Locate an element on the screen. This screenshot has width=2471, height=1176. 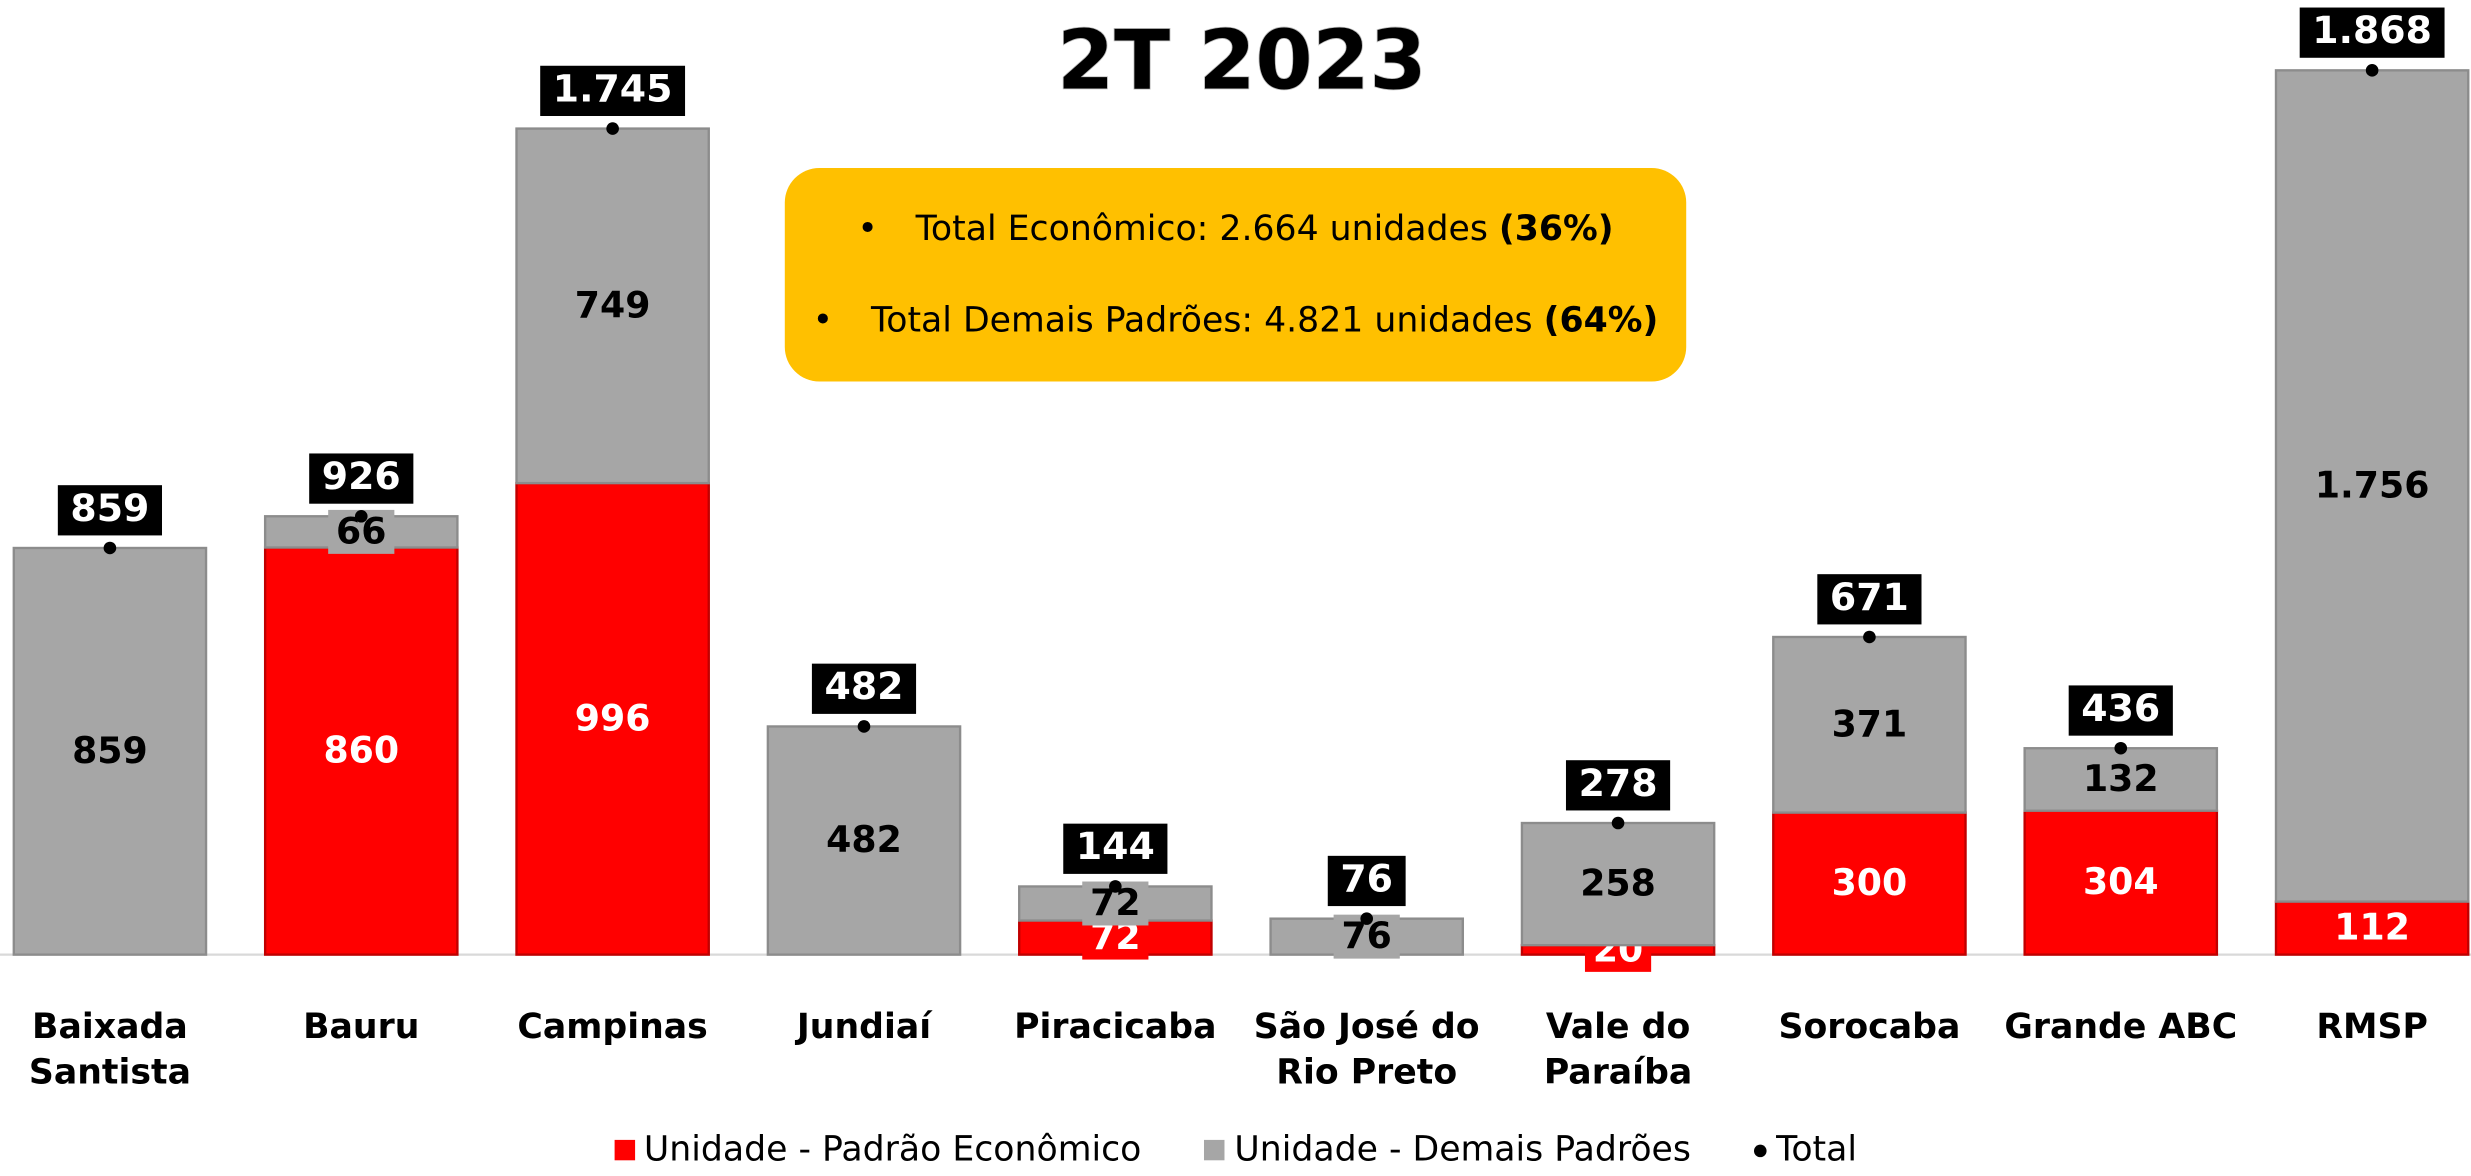
annotation-text: Total Demais Padrões: 4.821 unidades is located at coordinates (1201, 321).